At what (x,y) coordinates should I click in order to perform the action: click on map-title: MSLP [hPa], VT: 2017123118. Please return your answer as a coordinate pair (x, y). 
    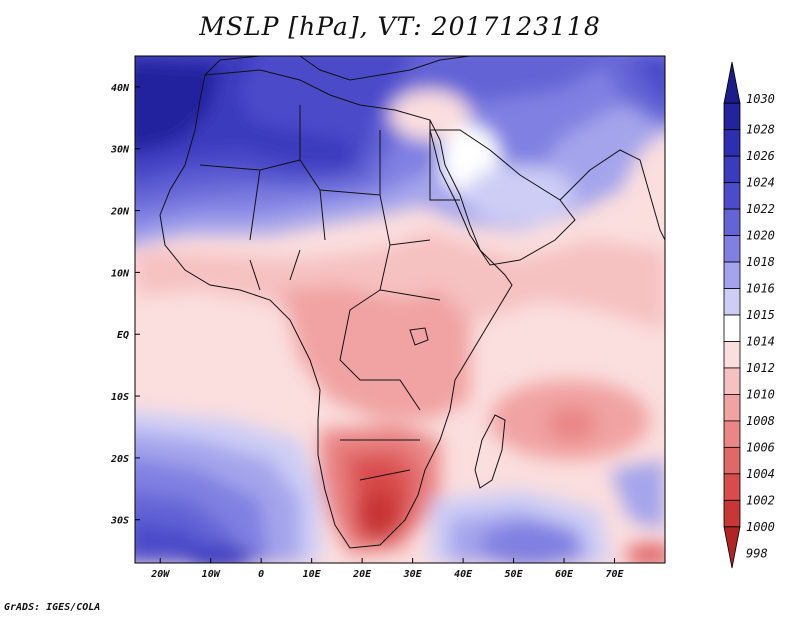
    Looking at the image, I should click on (400, 26).